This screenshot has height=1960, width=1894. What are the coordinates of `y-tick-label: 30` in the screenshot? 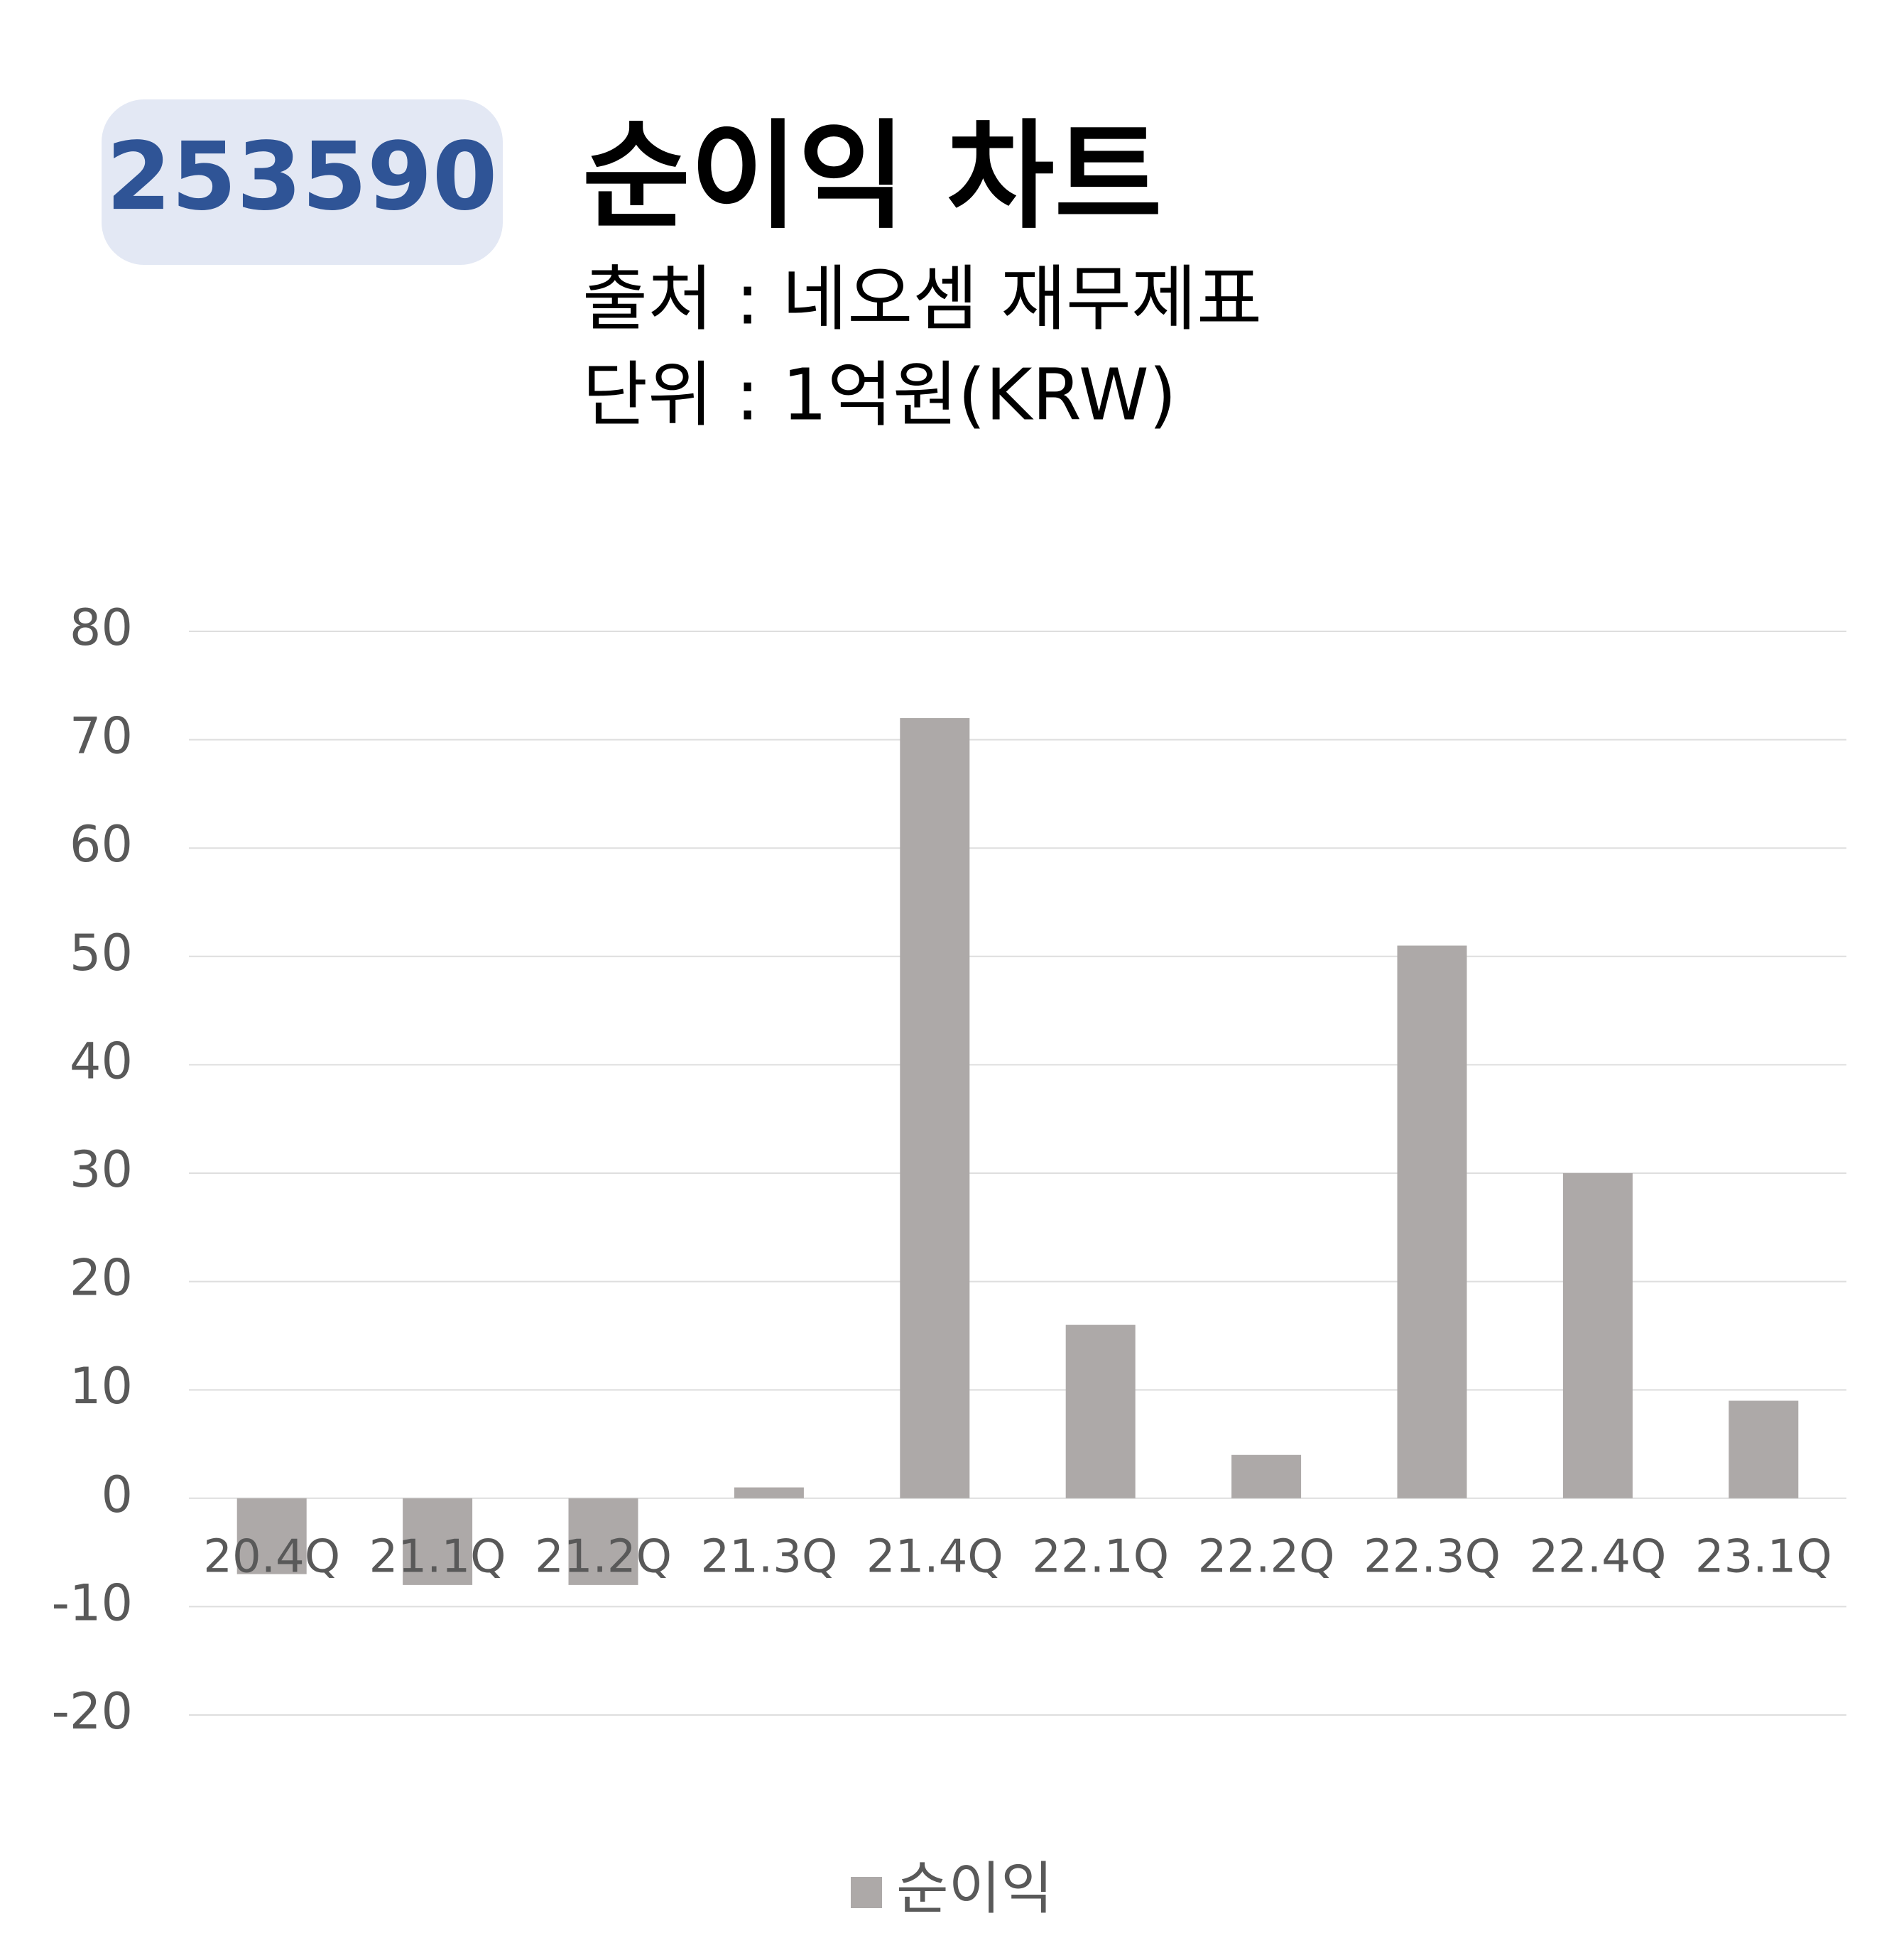 It's located at (101, 1169).